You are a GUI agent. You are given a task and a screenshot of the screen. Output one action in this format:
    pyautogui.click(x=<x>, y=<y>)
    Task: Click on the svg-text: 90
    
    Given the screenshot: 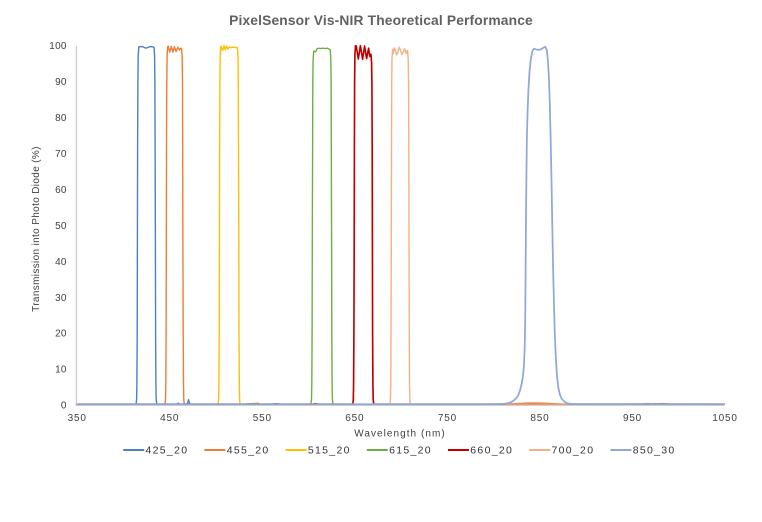 What is the action you would take?
    pyautogui.click(x=61, y=82)
    